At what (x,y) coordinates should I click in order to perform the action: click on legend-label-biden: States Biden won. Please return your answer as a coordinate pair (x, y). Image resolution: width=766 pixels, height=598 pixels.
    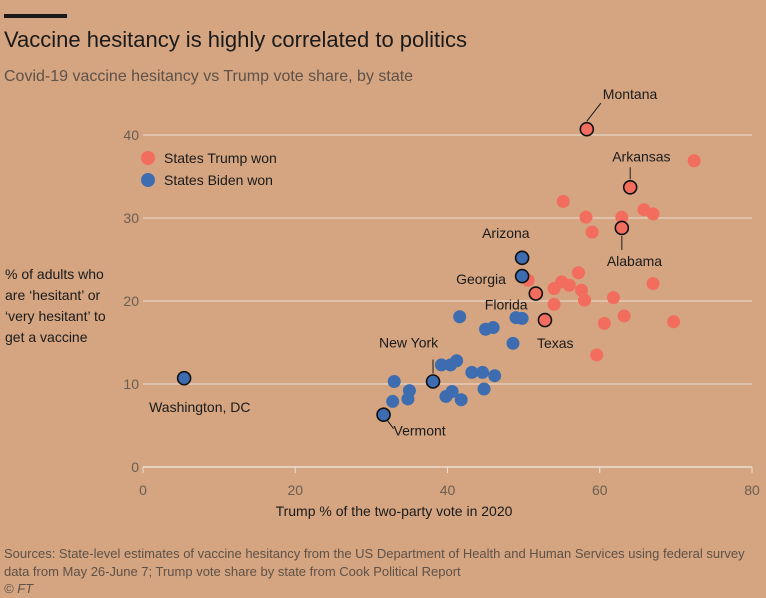
    Looking at the image, I should click on (218, 180).